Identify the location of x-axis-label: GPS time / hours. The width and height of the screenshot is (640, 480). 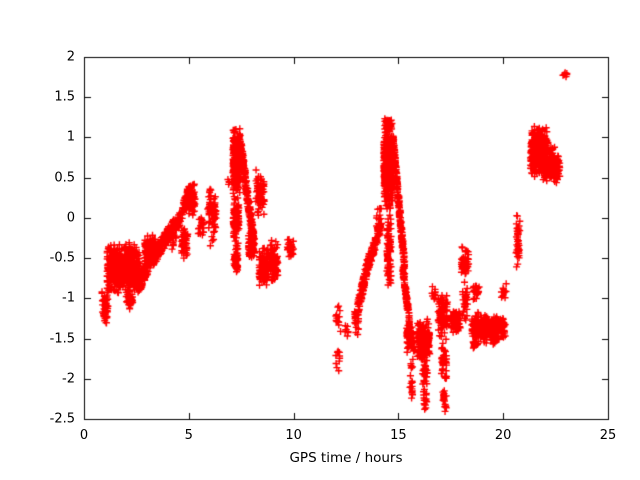
(346, 458).